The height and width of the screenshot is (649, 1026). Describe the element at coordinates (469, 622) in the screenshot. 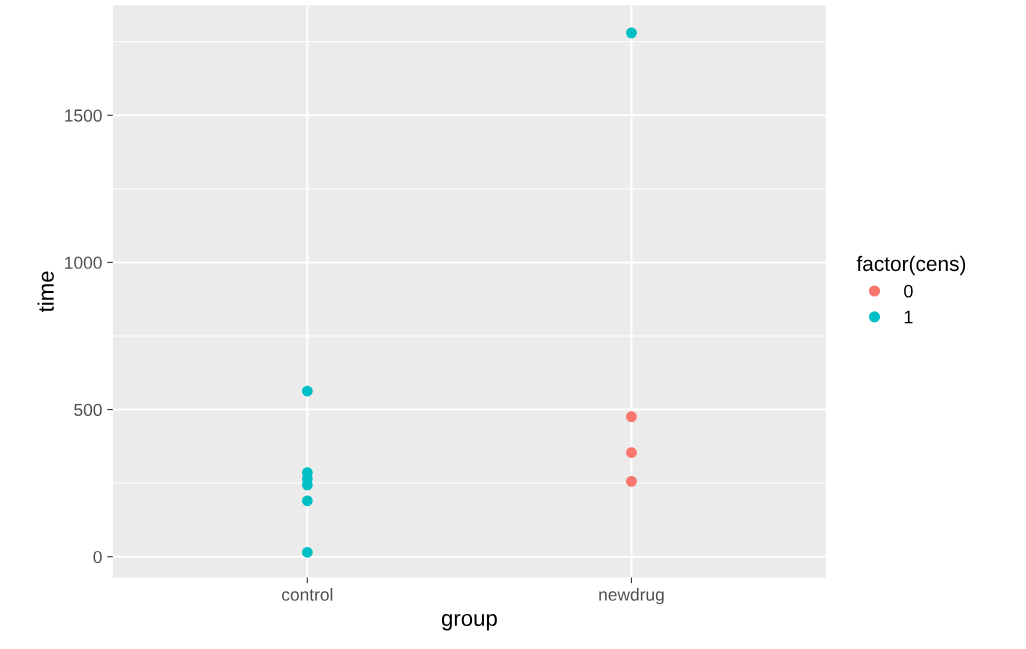

I see `x-axis-title: group` at that location.